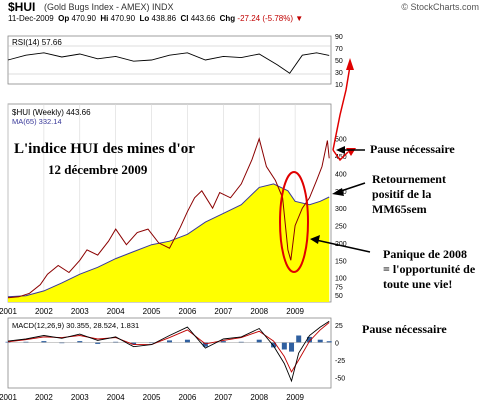 The image size is (485, 407). Describe the element at coordinates (440, 7) in the screenshot. I see `stockcharts-logo: © StockCharts.com` at that location.